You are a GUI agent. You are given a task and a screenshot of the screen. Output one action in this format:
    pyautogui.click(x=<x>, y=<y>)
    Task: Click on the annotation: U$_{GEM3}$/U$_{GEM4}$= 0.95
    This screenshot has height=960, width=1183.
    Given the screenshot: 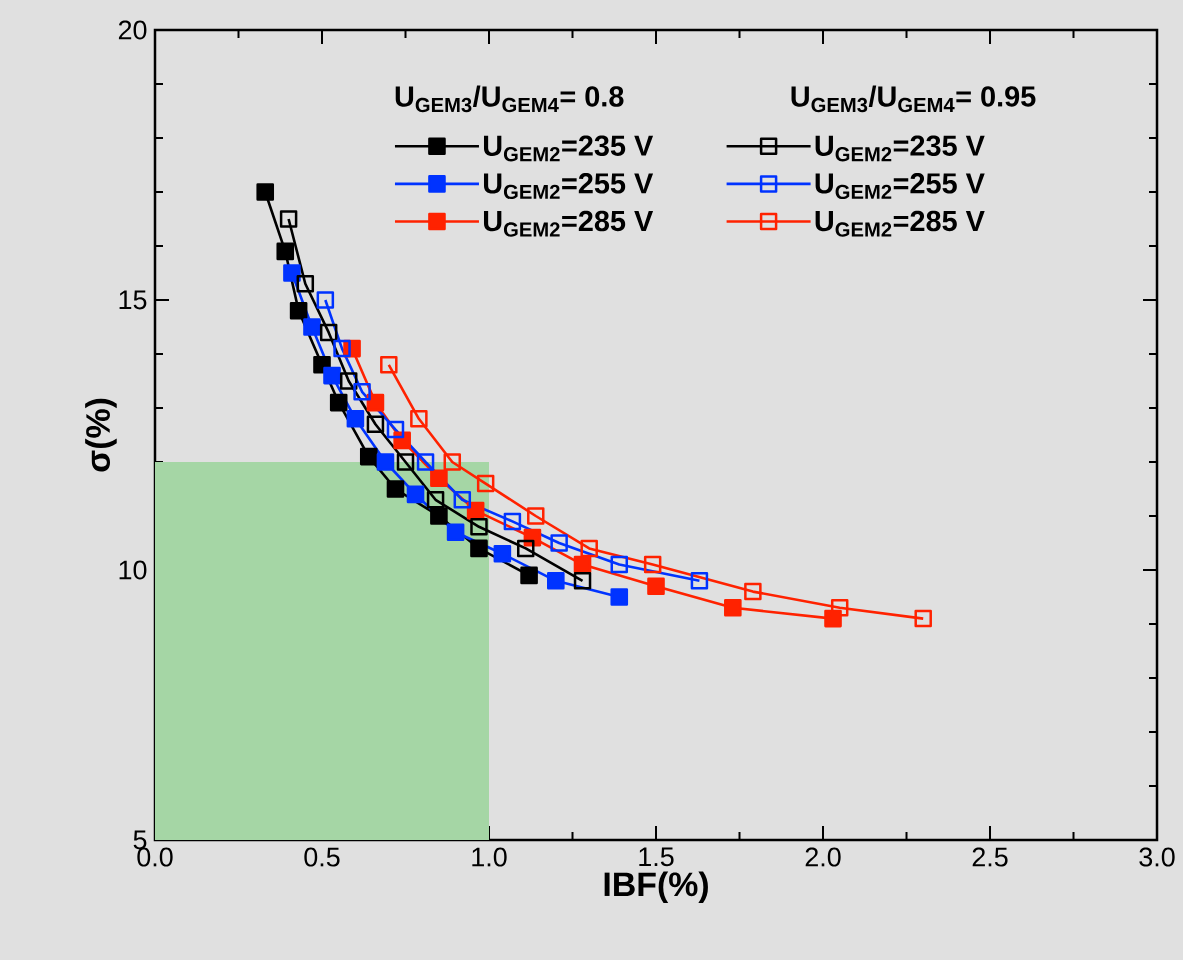 What is the action you would take?
    pyautogui.click(x=913, y=99)
    